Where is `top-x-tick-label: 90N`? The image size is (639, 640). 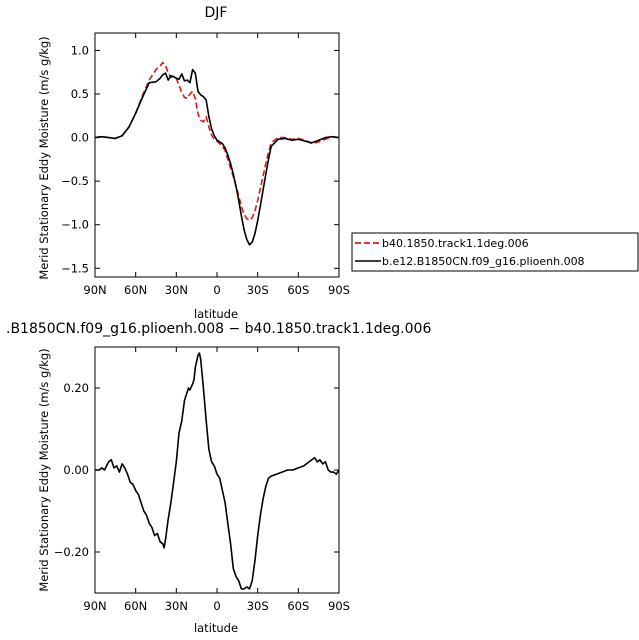
top-x-tick-label: 90N is located at coordinates (94, 290).